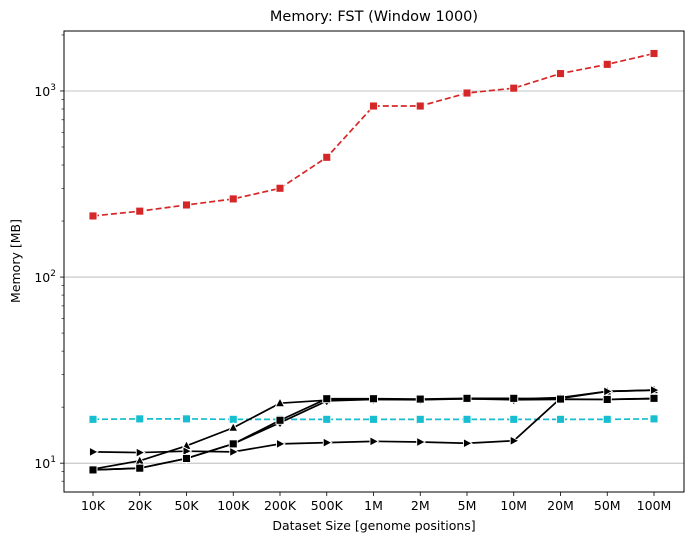 The image size is (694, 543). What do you see at coordinates (93, 505) in the screenshot?
I see `x-tick-label-0: 10K` at bounding box center [93, 505].